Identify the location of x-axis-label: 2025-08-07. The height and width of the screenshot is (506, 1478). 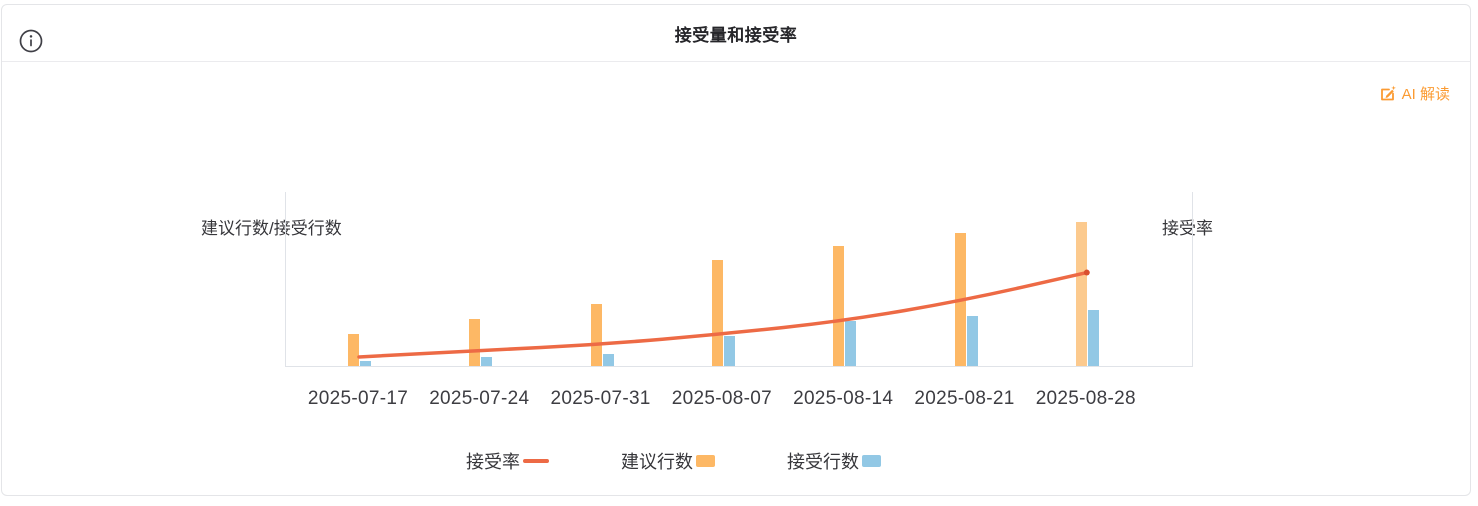
(721, 398).